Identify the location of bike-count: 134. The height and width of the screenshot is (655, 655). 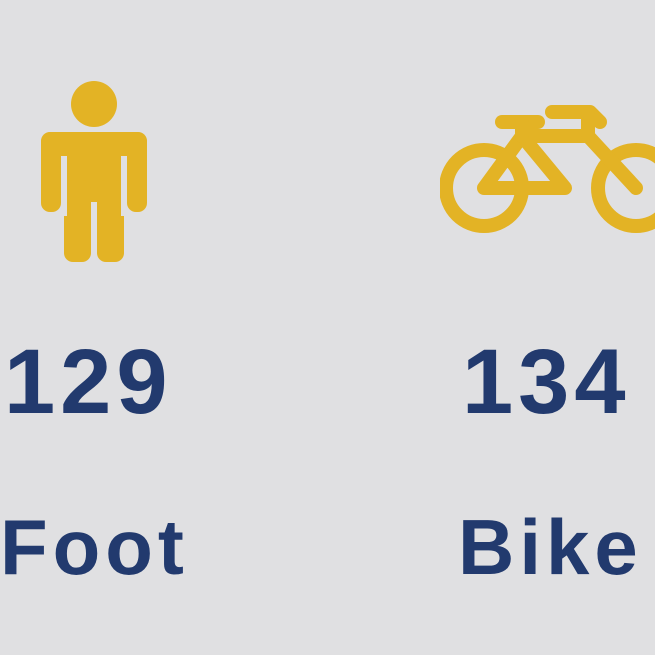
(546, 382).